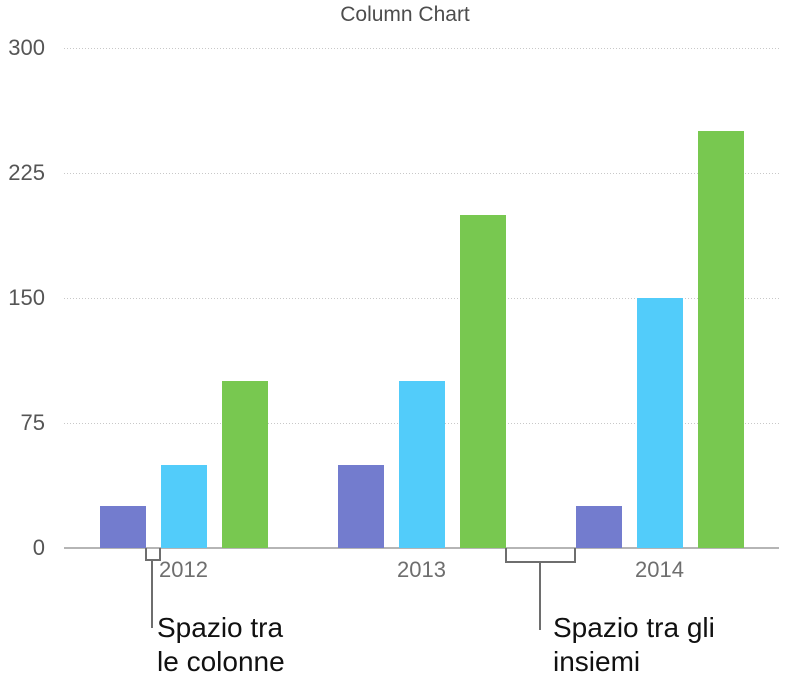  I want to click on column-gap-annotation: Spazio tra le colonne, so click(221, 645).